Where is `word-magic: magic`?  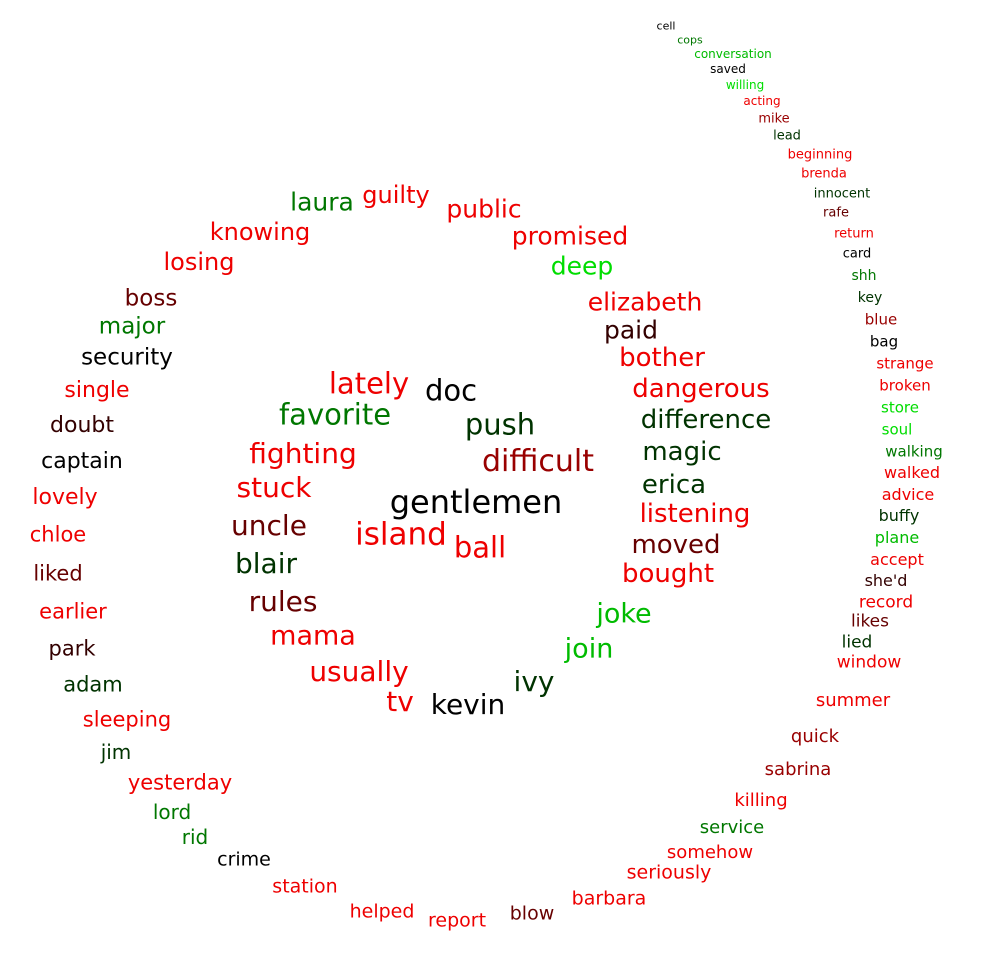 word-magic: magic is located at coordinates (682, 452).